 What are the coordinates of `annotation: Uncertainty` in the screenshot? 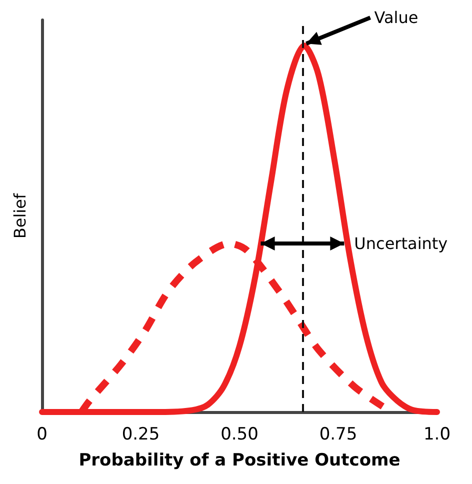 It's located at (401, 243).